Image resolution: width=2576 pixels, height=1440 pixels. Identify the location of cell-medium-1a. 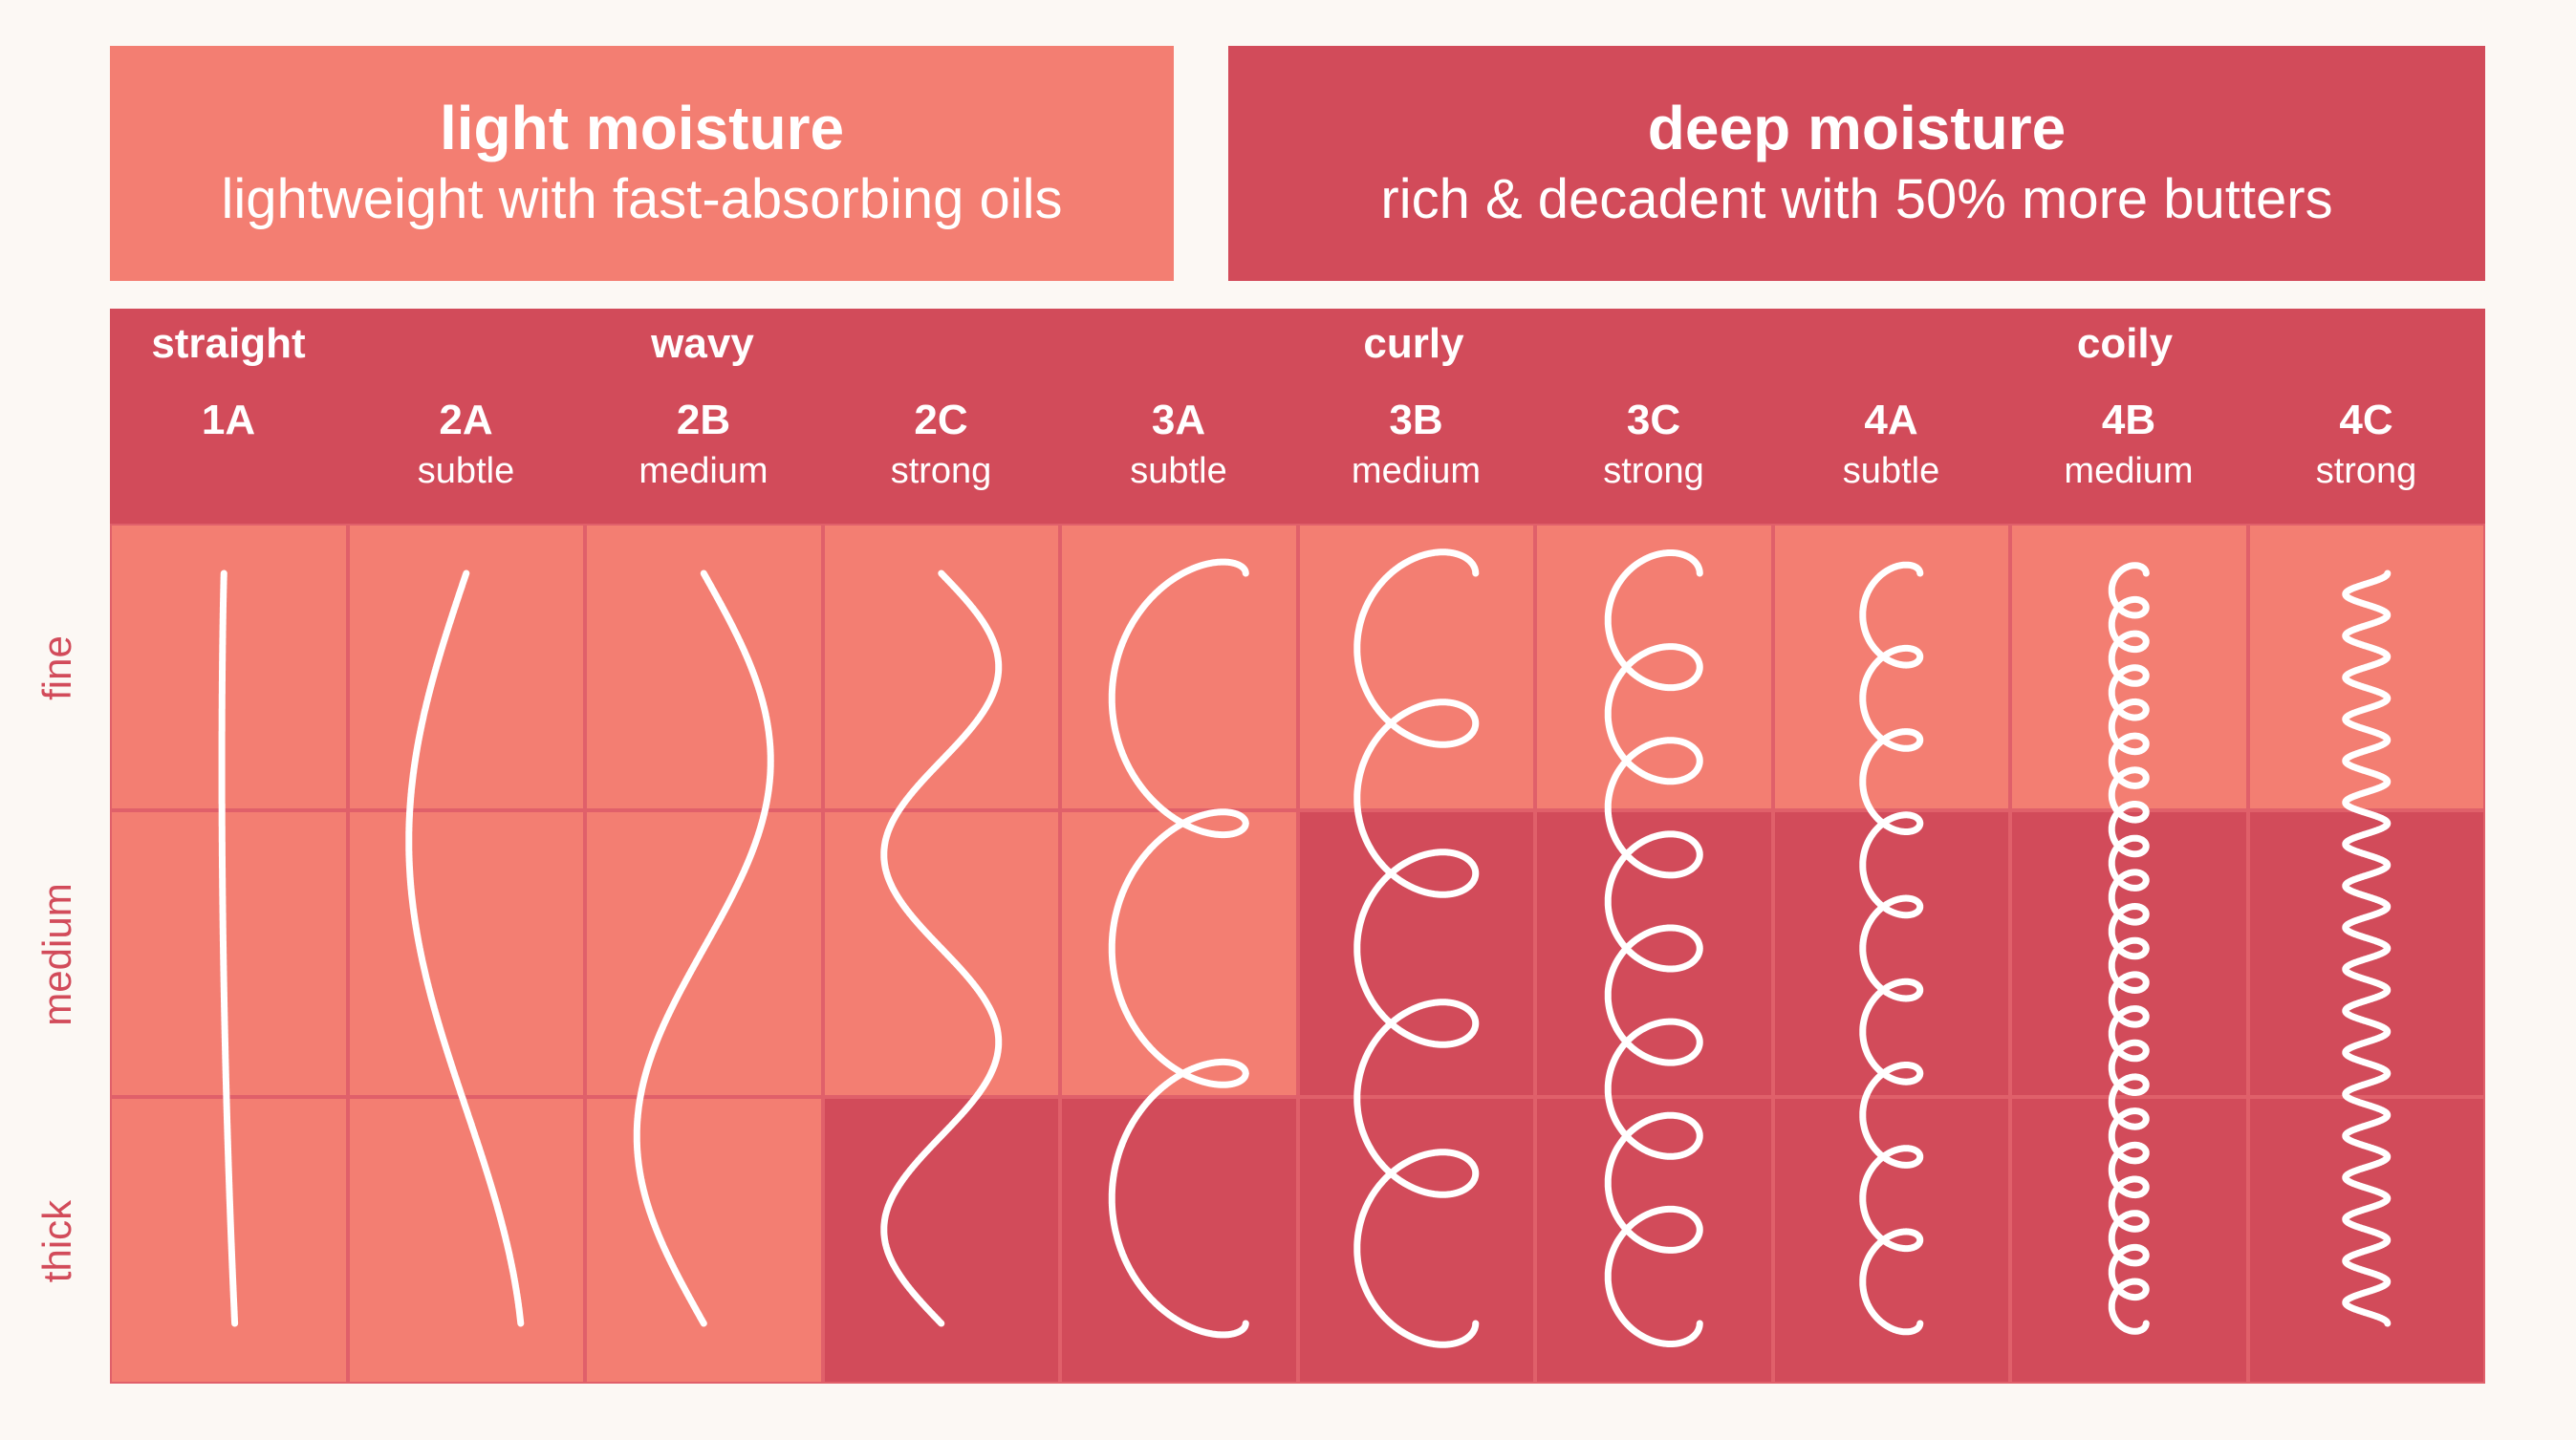
(229, 953).